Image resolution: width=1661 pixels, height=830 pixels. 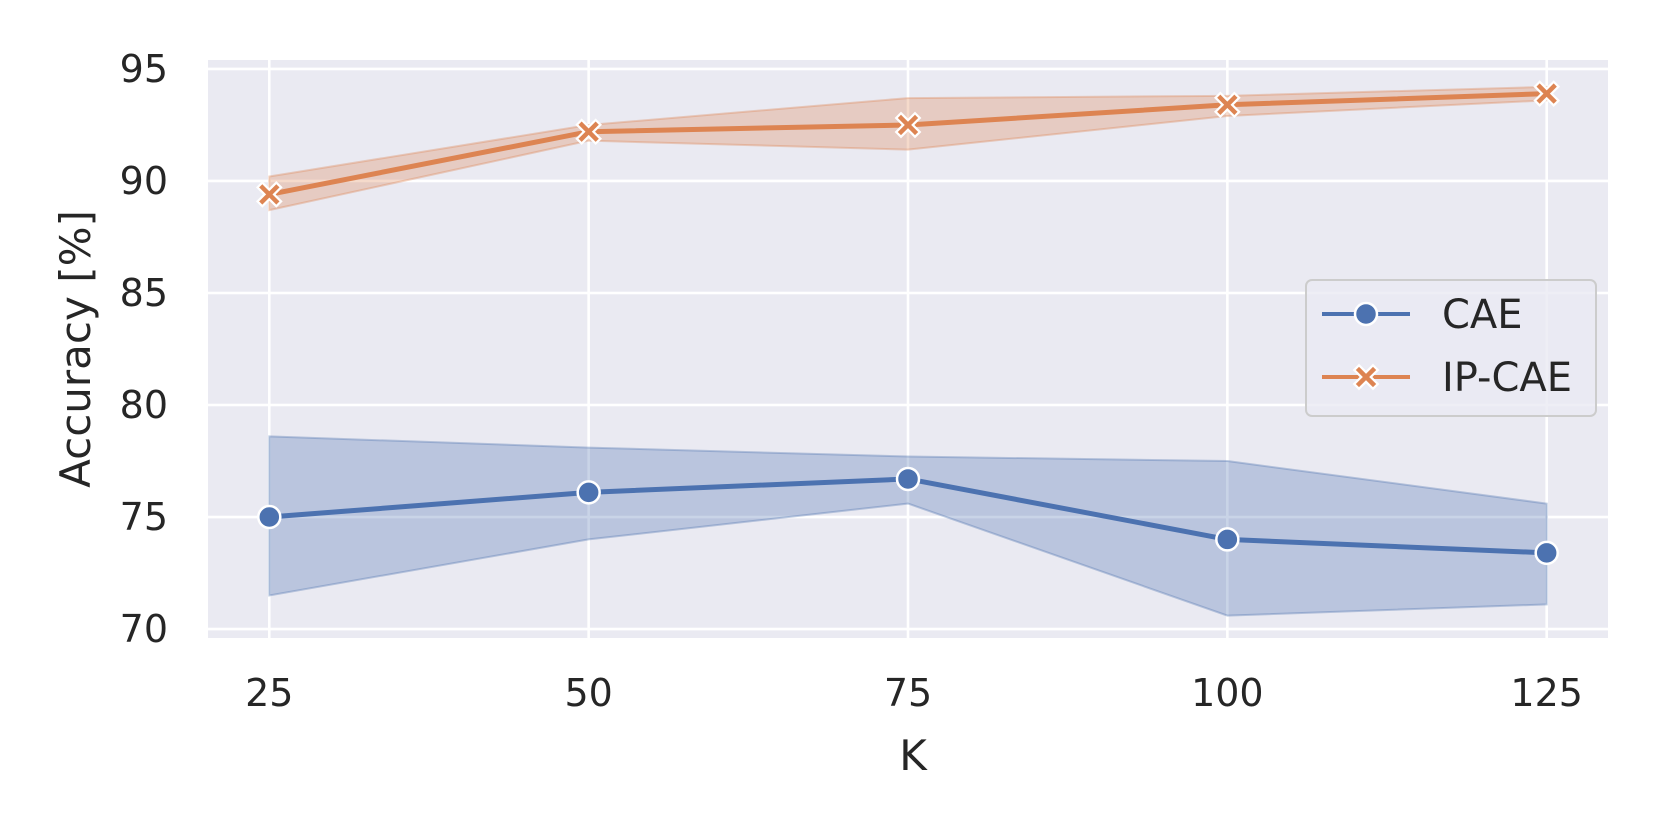 What do you see at coordinates (1482, 315) in the screenshot?
I see `legend-label-cae: CAE` at bounding box center [1482, 315].